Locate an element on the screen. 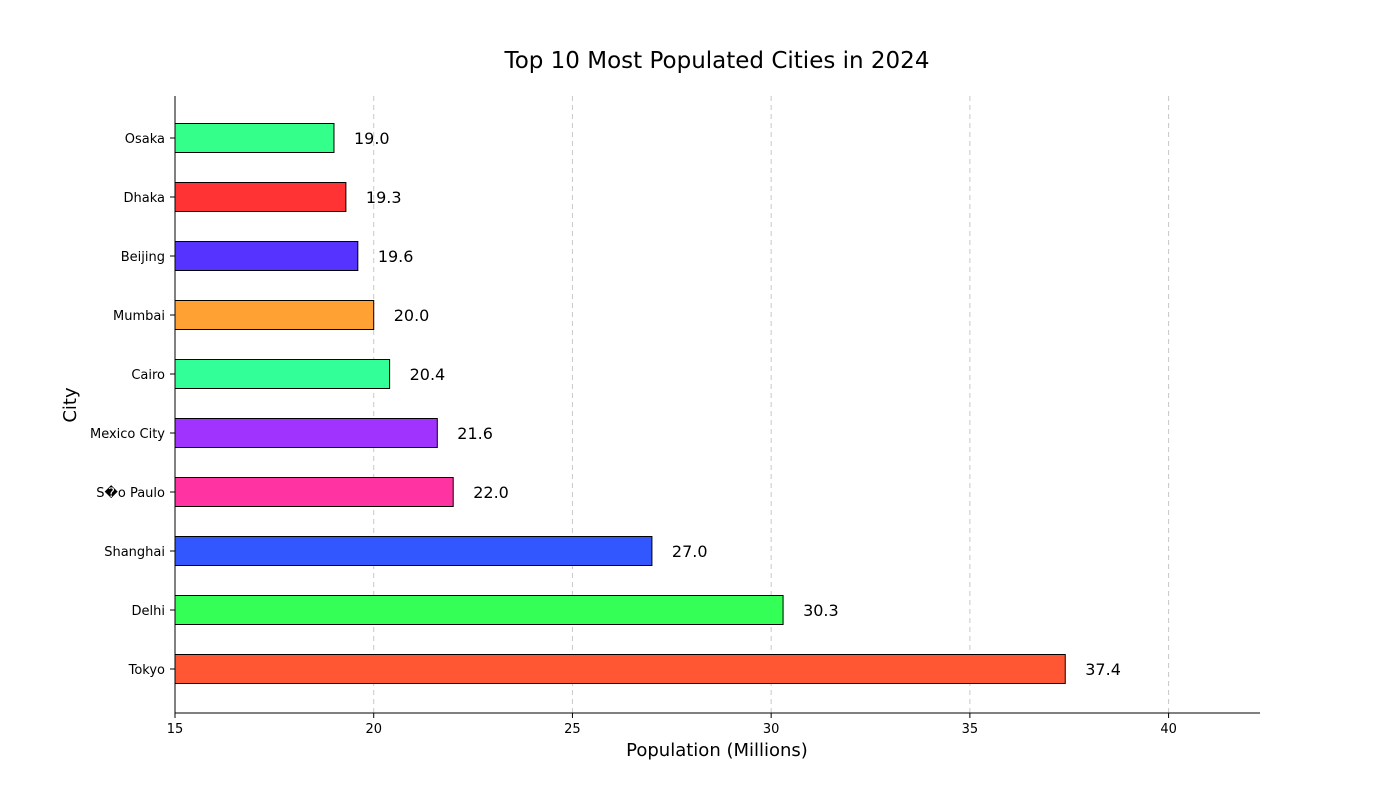 This screenshot has height=800, width=1400. data-label: 27.0 is located at coordinates (690, 551).